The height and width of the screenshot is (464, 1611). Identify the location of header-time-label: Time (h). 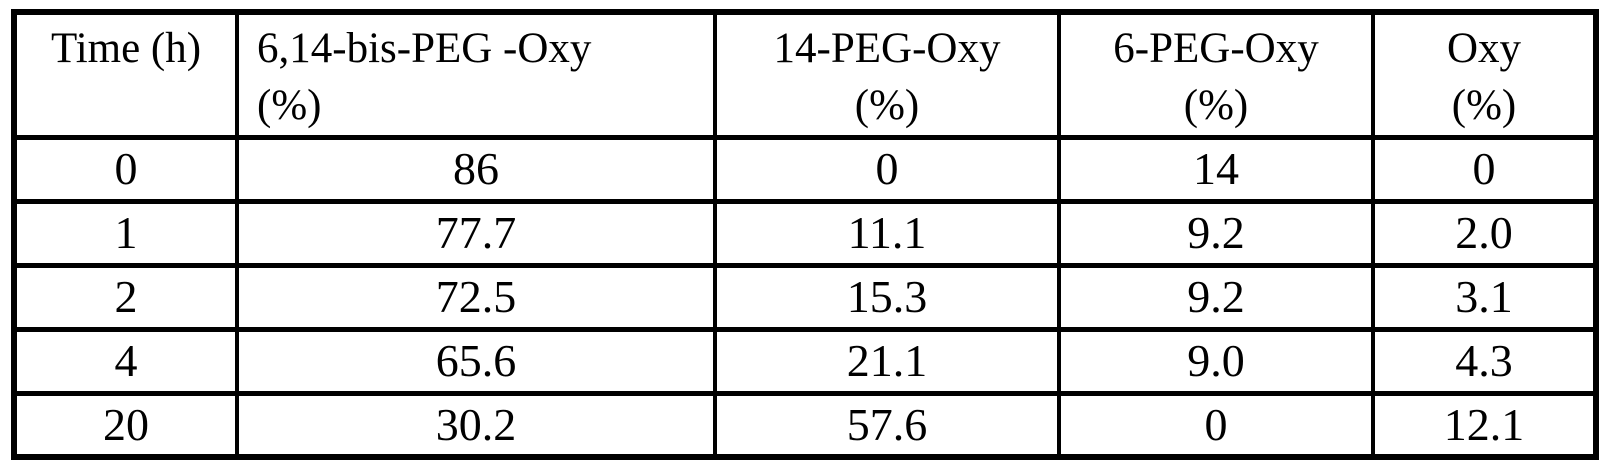
(126, 48).